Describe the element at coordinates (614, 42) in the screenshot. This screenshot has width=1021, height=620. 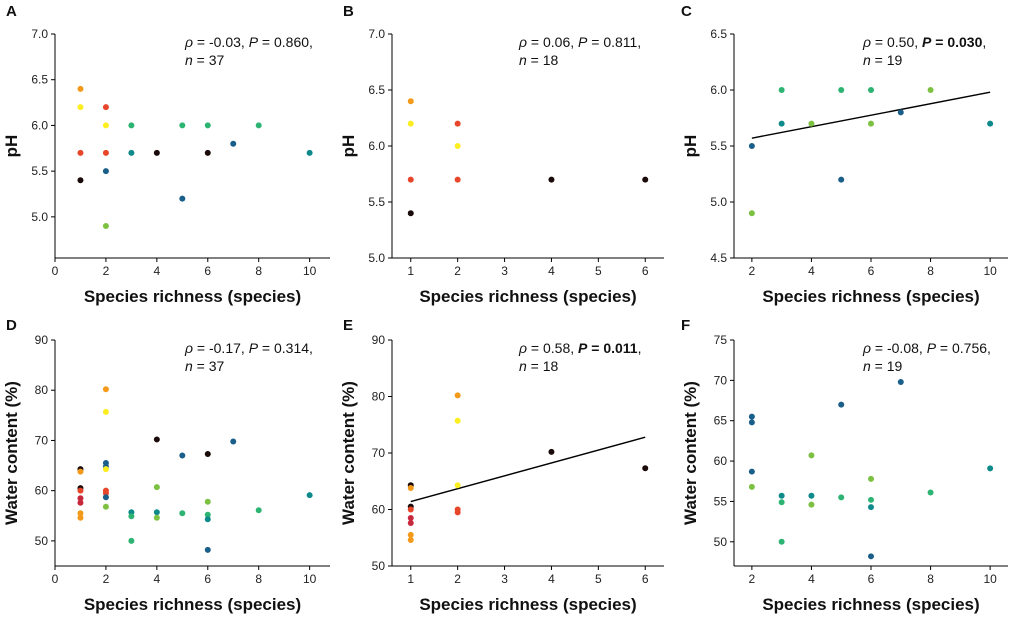
I see `p-value: = 0.811,` at that location.